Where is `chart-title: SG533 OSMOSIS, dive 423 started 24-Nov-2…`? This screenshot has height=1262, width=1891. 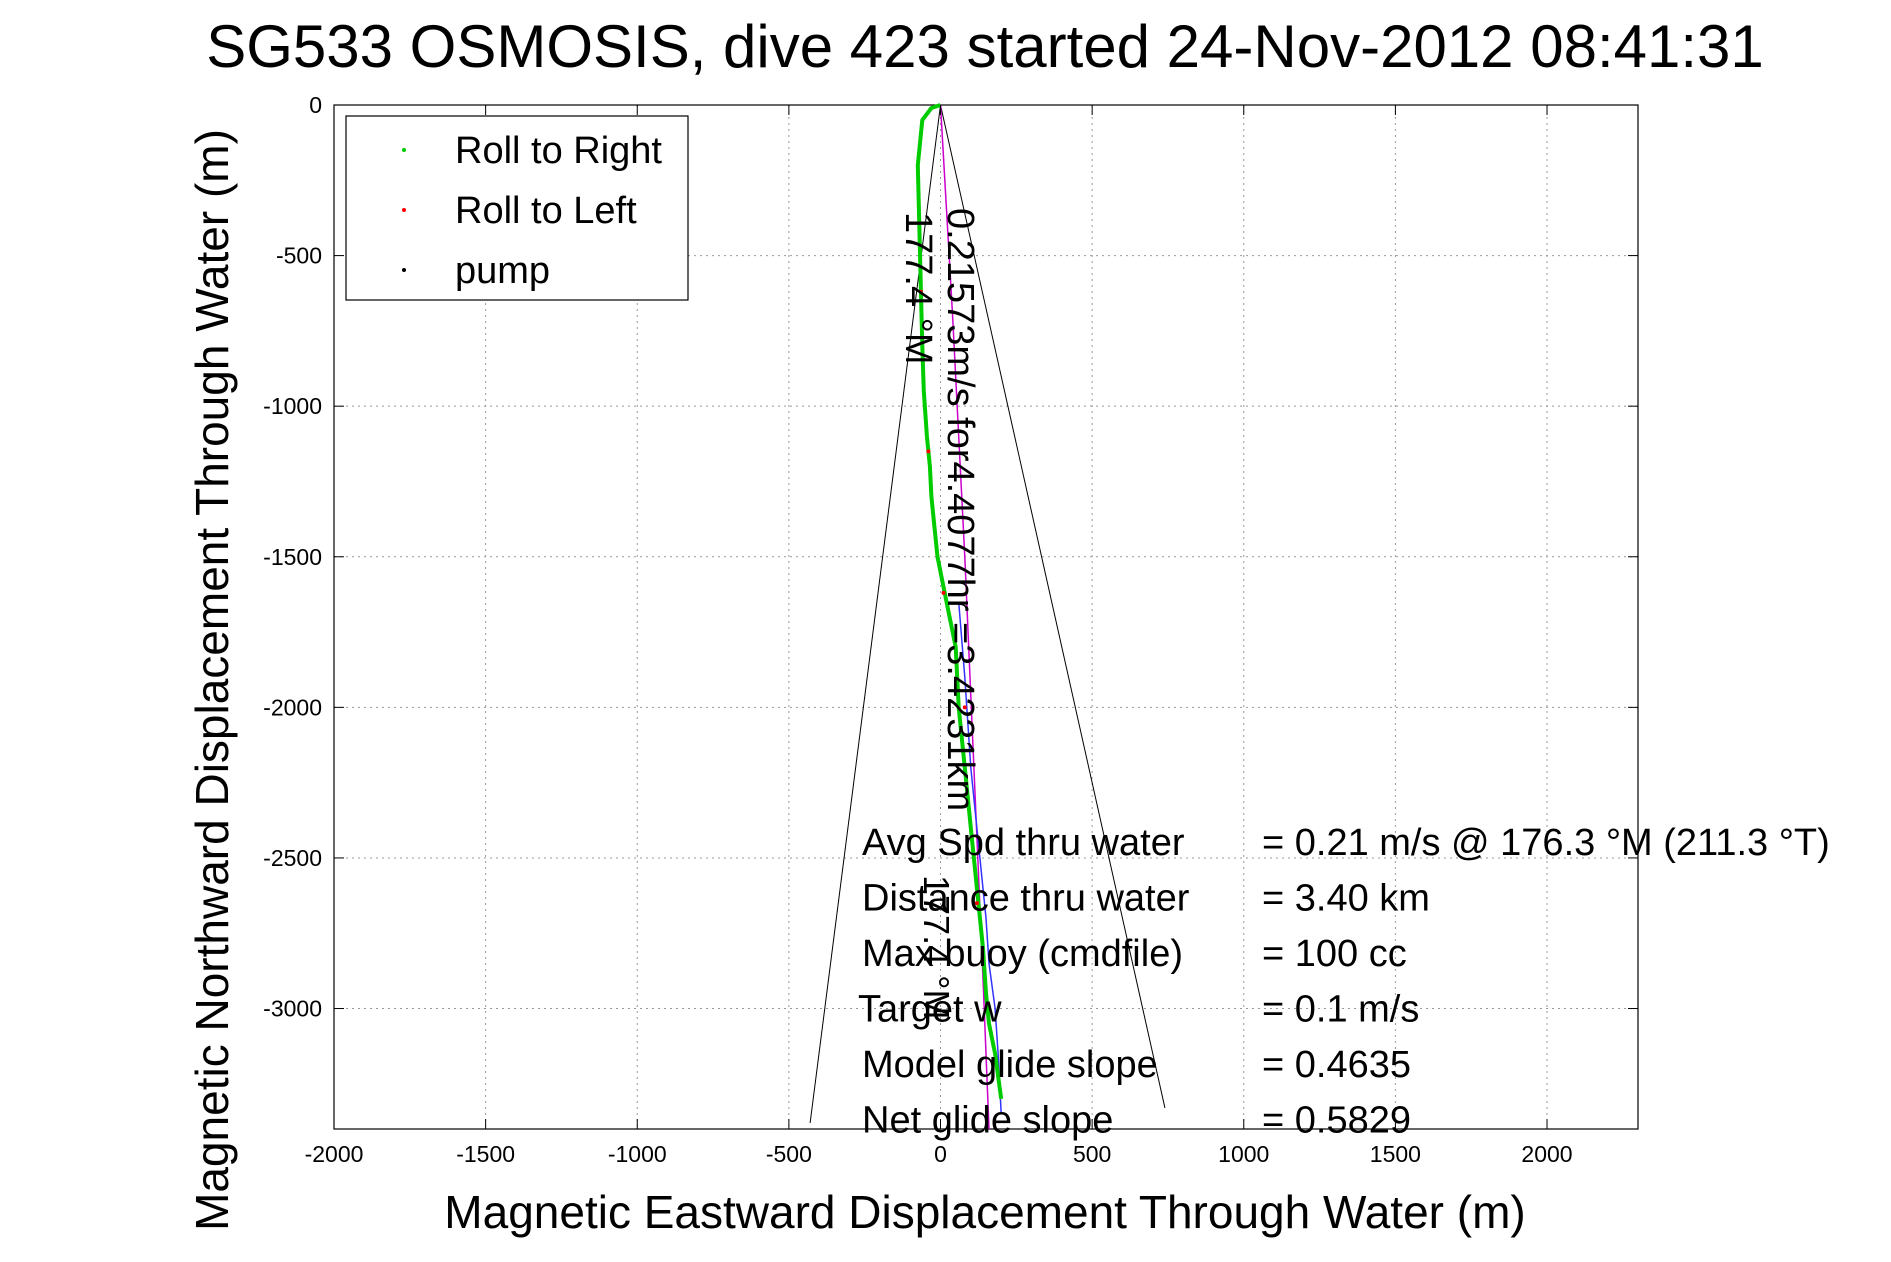 chart-title: SG533 OSMOSIS, dive 423 started 24-Nov-2… is located at coordinates (985, 46).